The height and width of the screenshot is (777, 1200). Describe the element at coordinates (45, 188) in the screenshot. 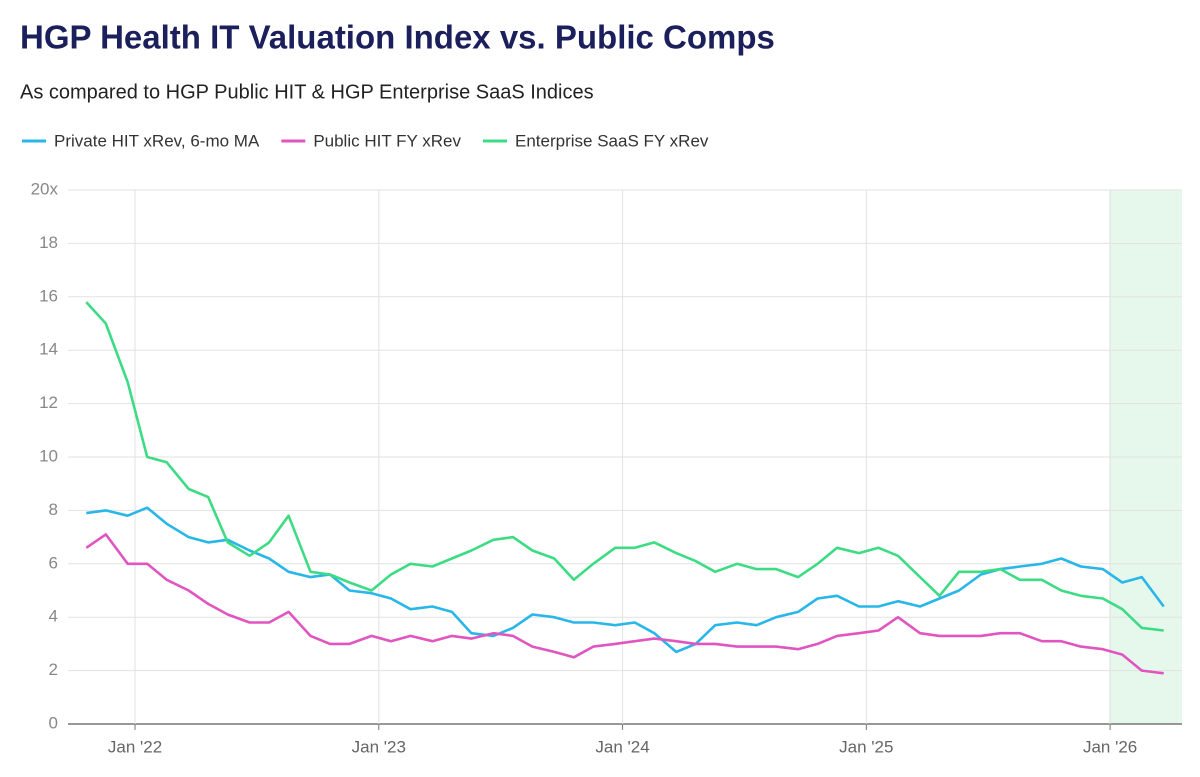

I see `y-tick-label: 20x` at that location.